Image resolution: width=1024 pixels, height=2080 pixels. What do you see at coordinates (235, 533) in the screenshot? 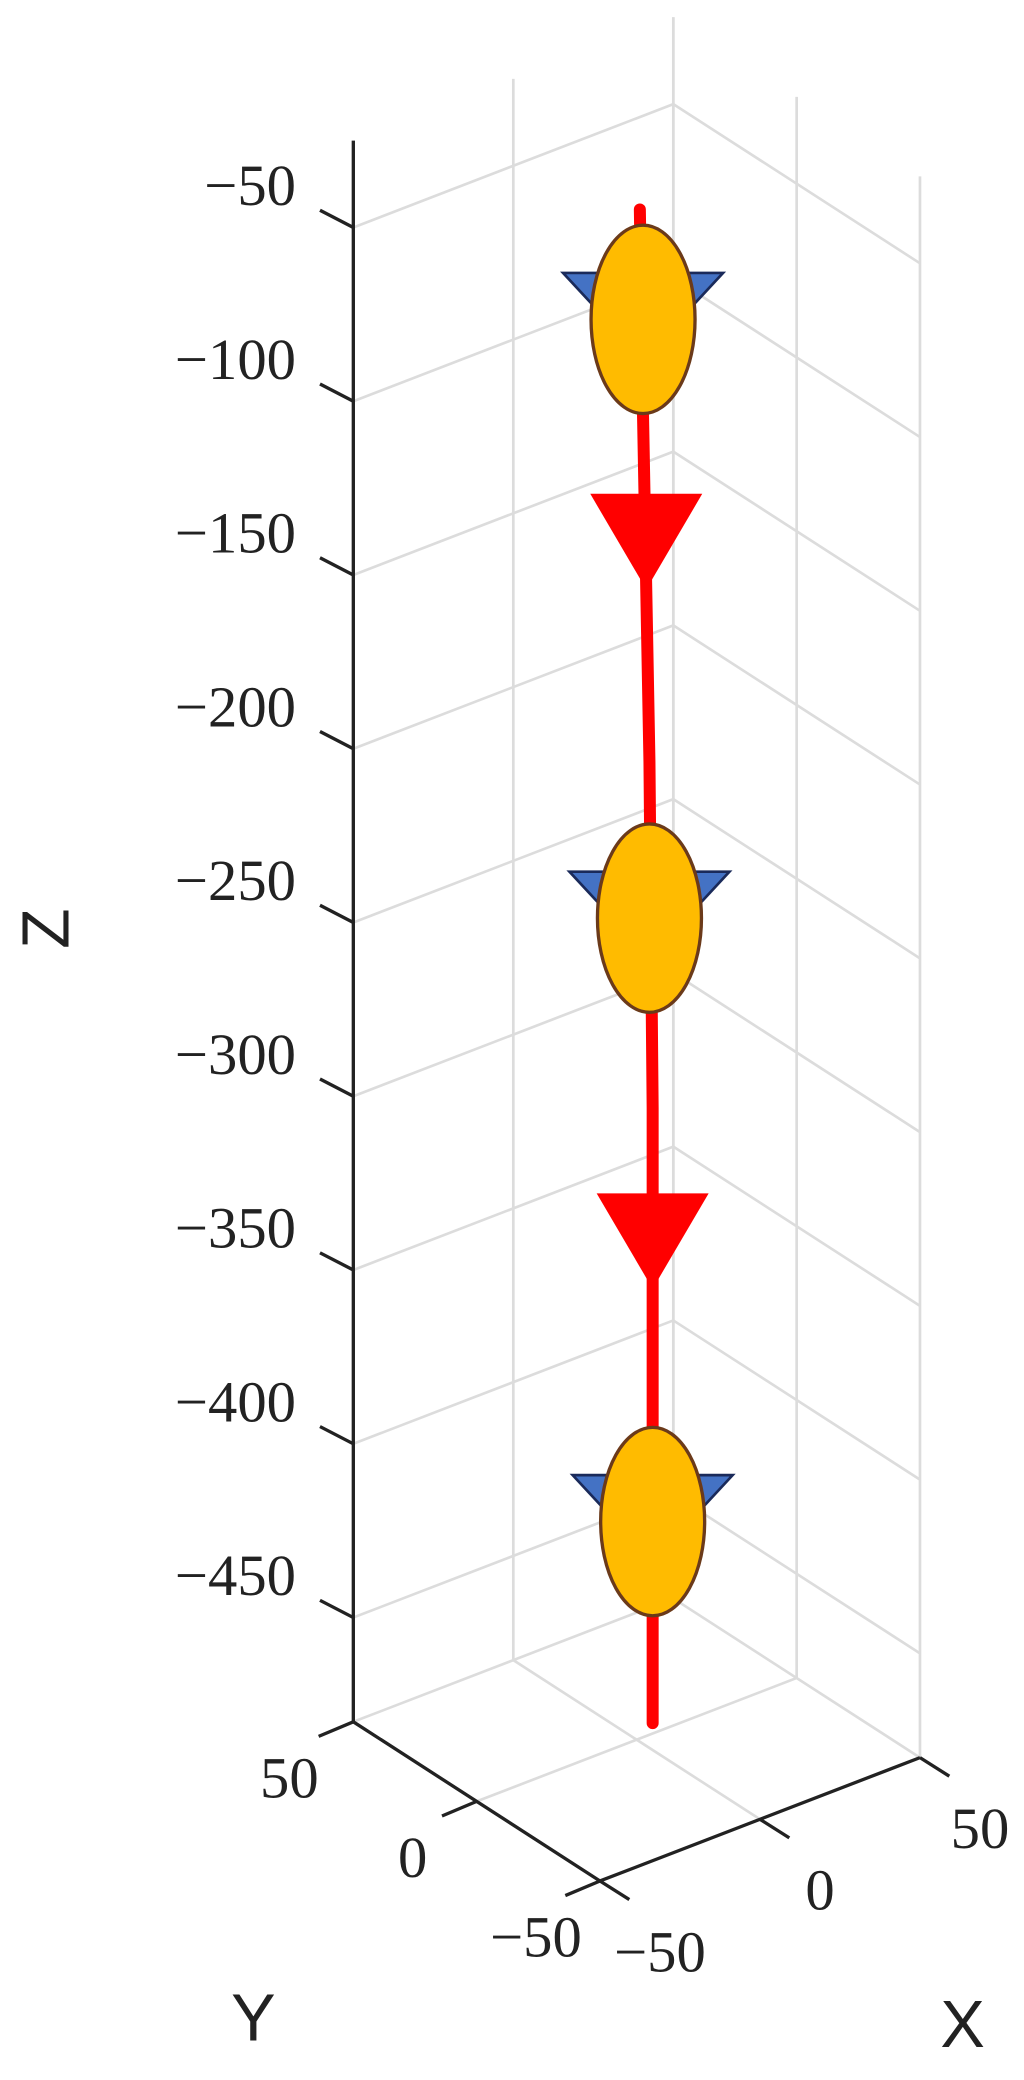
I see `z-tick-label: −150` at bounding box center [235, 533].